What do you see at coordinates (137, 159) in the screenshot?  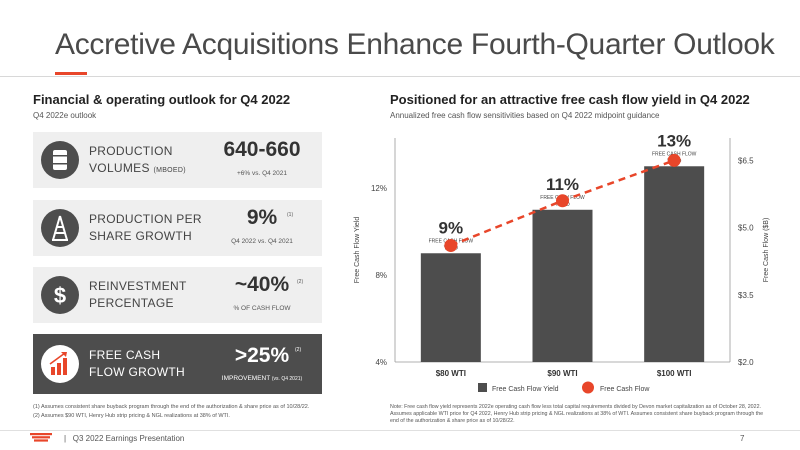 I see `card-label: PRODUCTION VOLUMES (MBOED)` at bounding box center [137, 159].